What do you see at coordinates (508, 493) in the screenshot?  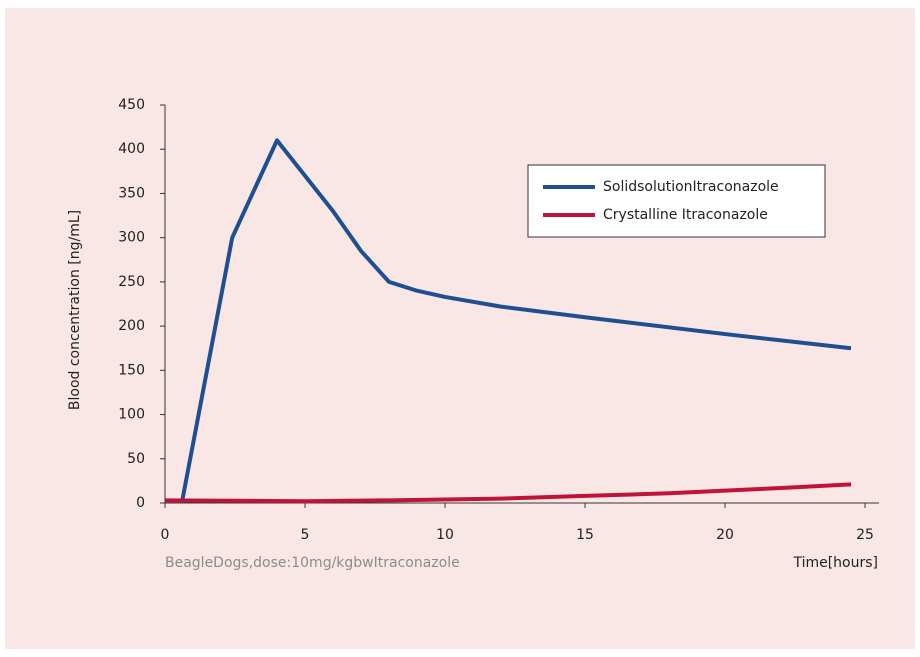 I see `series-line` at bounding box center [508, 493].